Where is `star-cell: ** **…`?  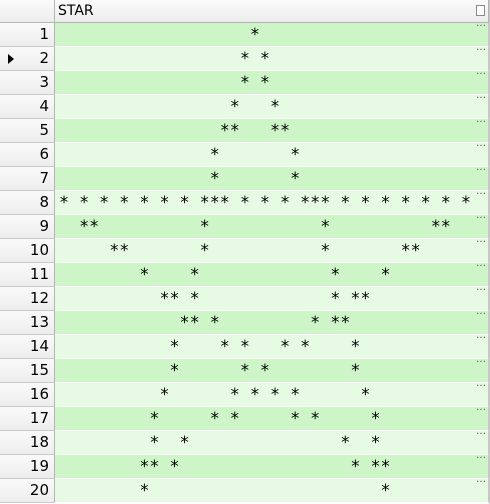
star-cell: ** **… is located at coordinates (272, 131).